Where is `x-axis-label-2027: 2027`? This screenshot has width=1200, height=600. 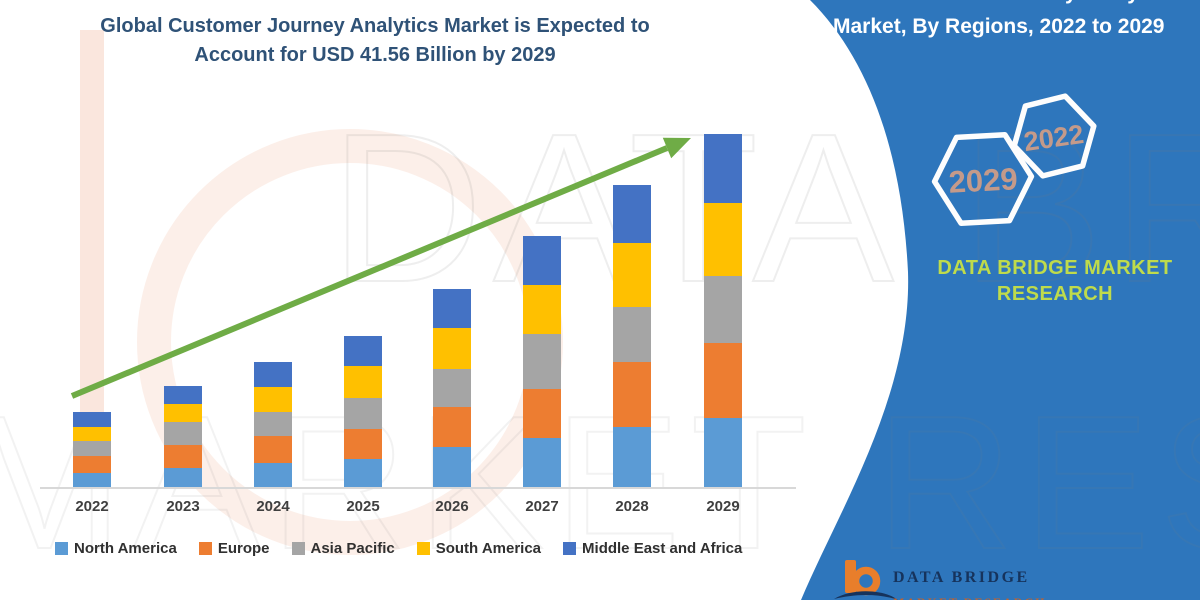
x-axis-label-2027: 2027 is located at coordinates (542, 506).